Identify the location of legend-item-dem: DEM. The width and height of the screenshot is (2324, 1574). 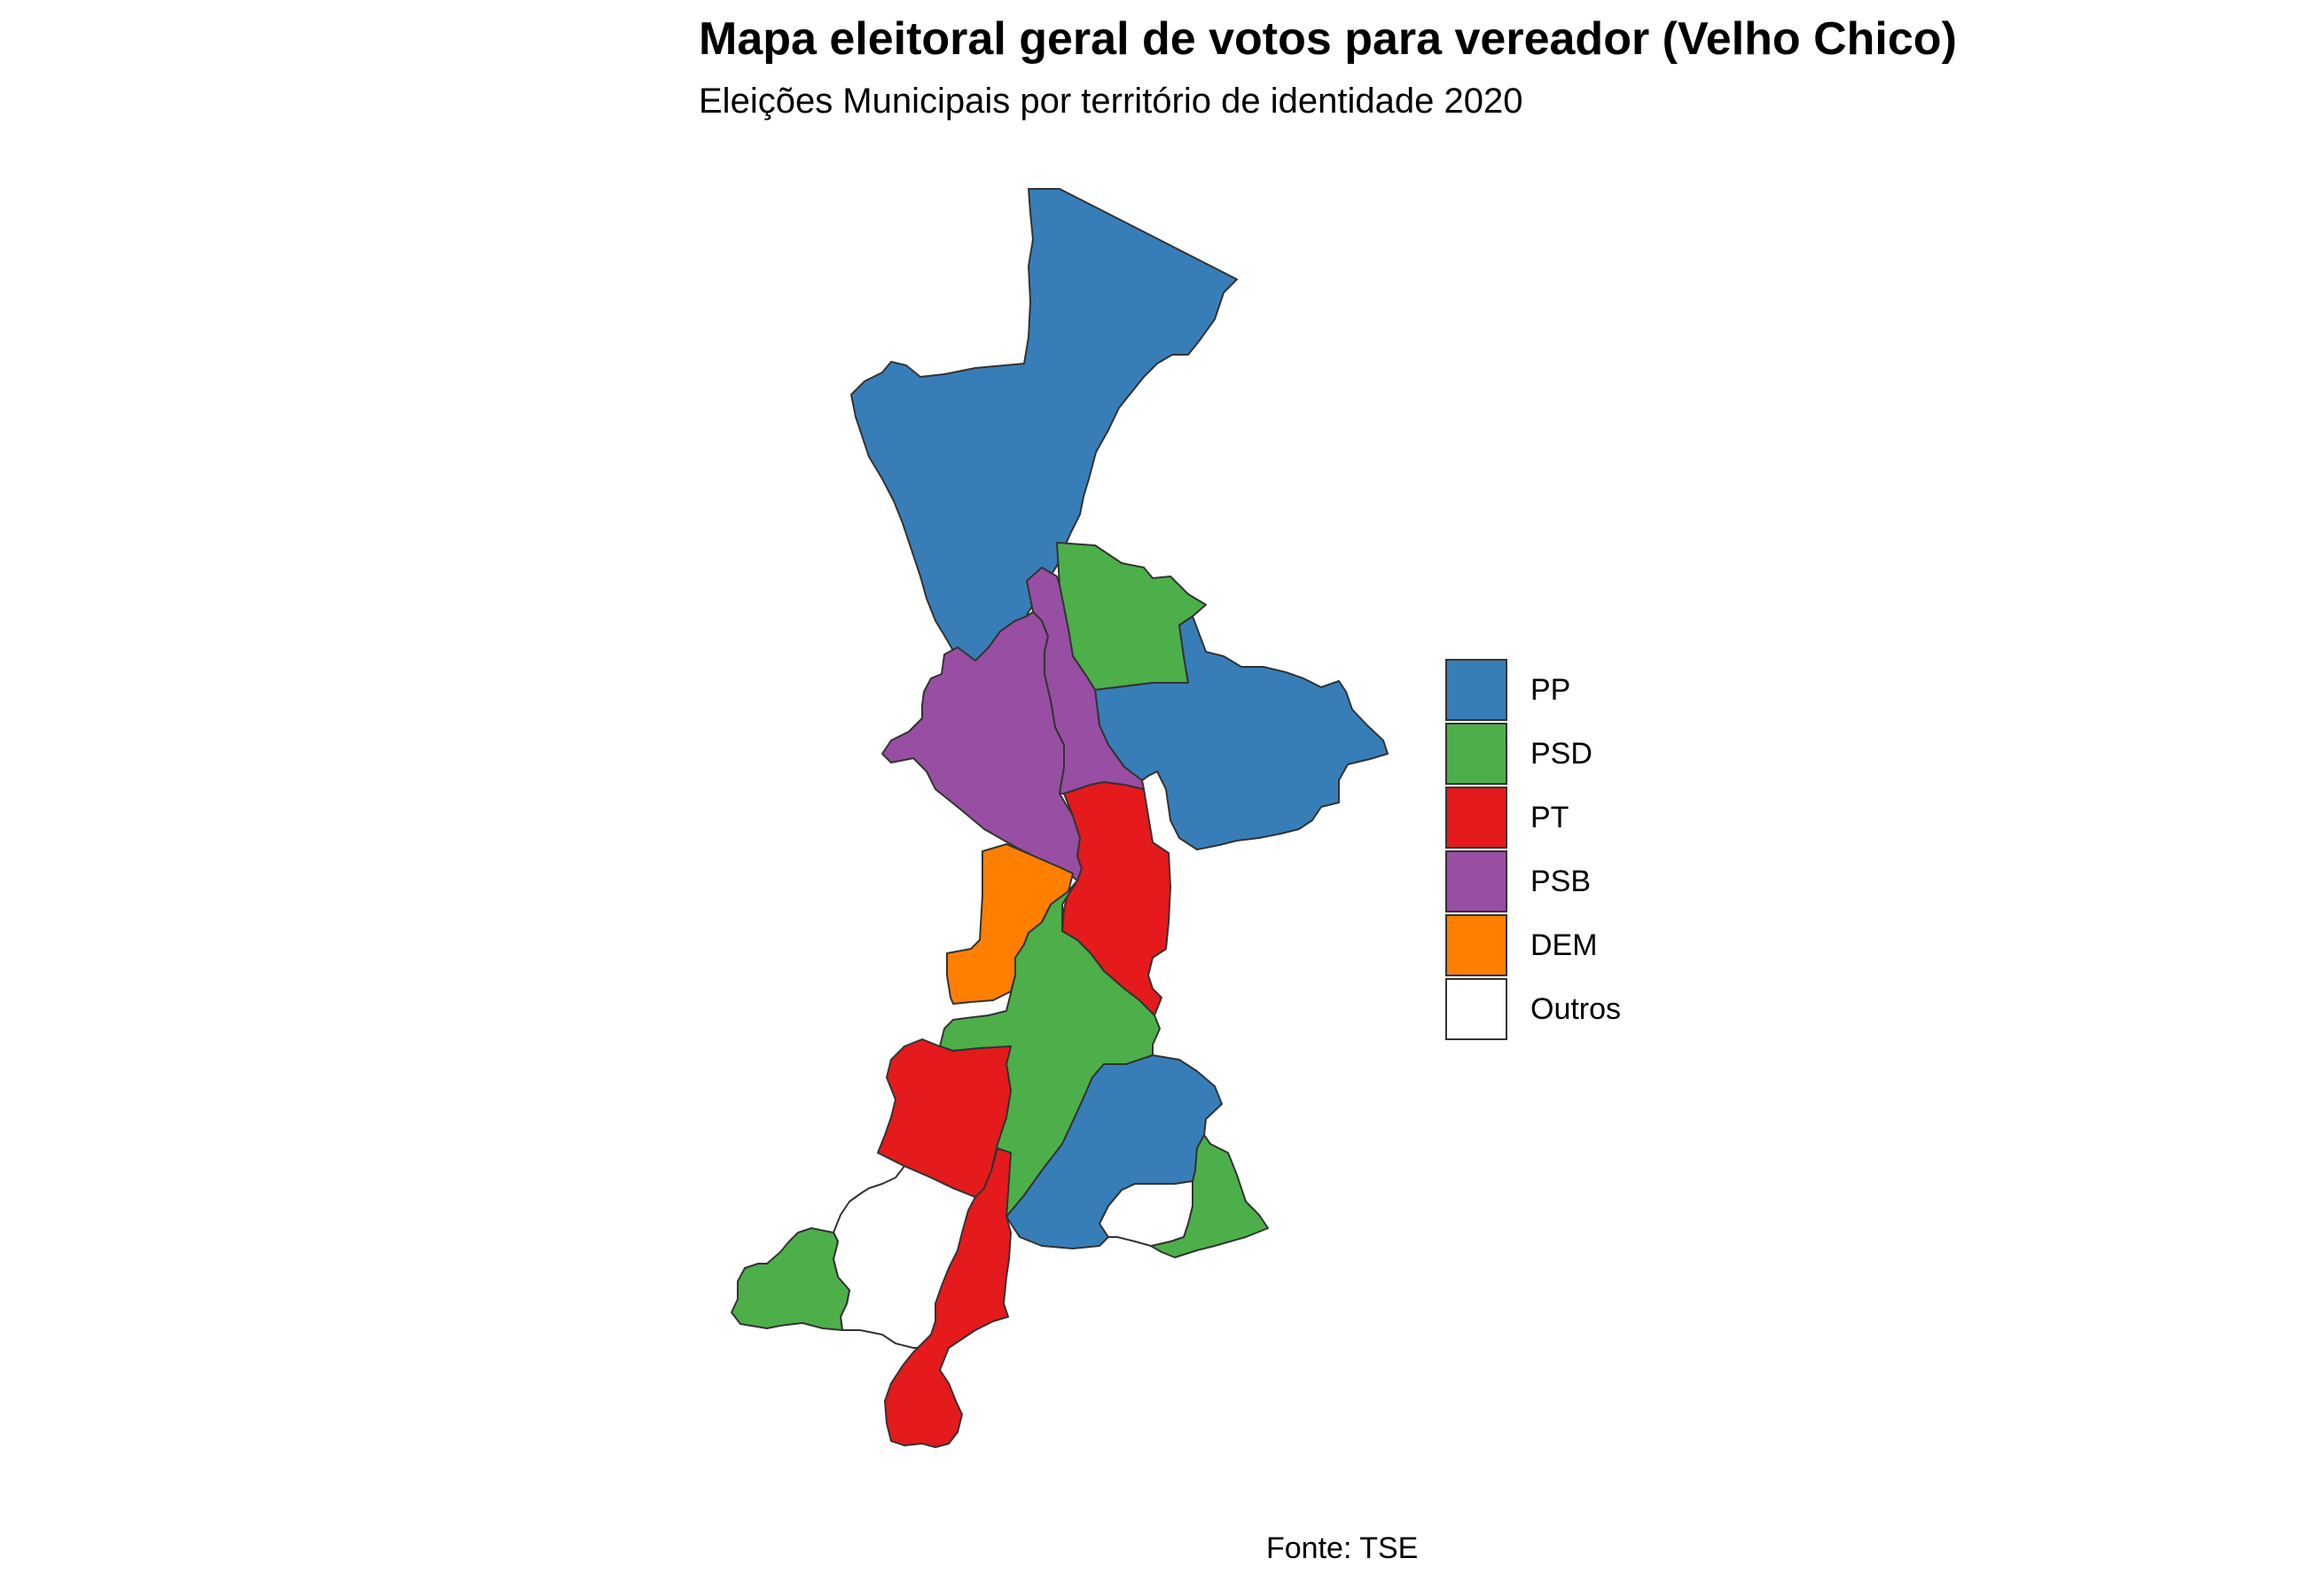
(1533, 945).